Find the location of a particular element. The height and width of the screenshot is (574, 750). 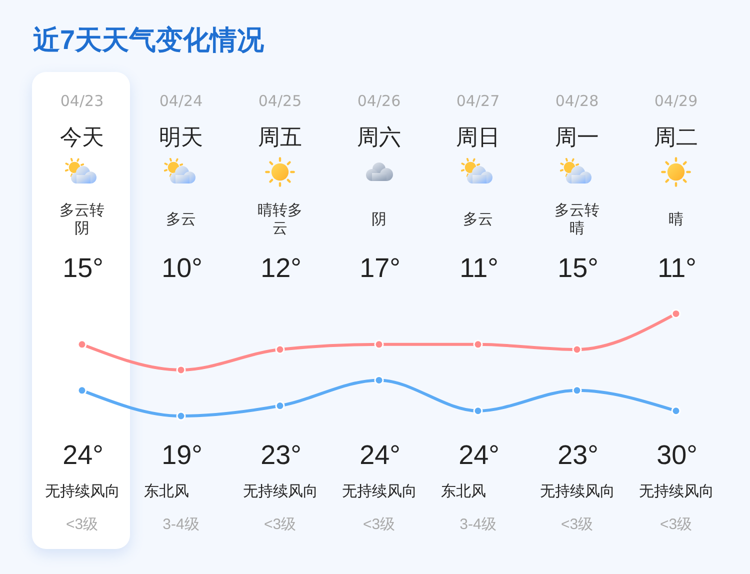

text: 晴转多云 is located at coordinates (280, 220).